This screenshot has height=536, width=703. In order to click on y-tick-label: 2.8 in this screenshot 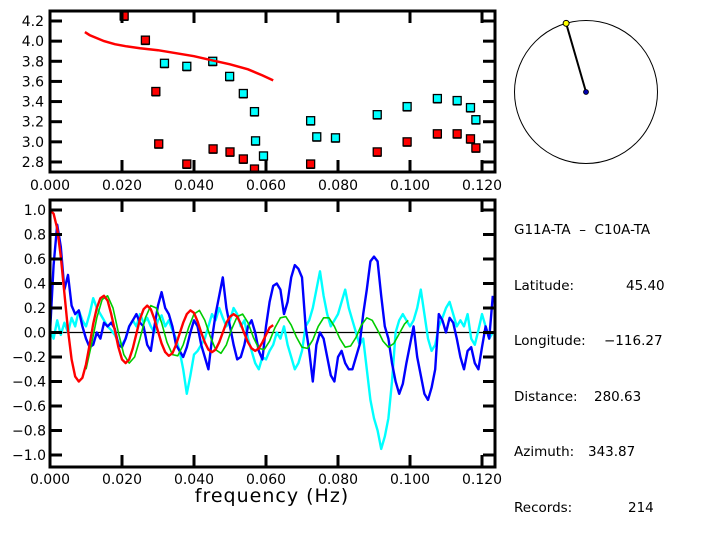, I will do `click(33, 163)`.